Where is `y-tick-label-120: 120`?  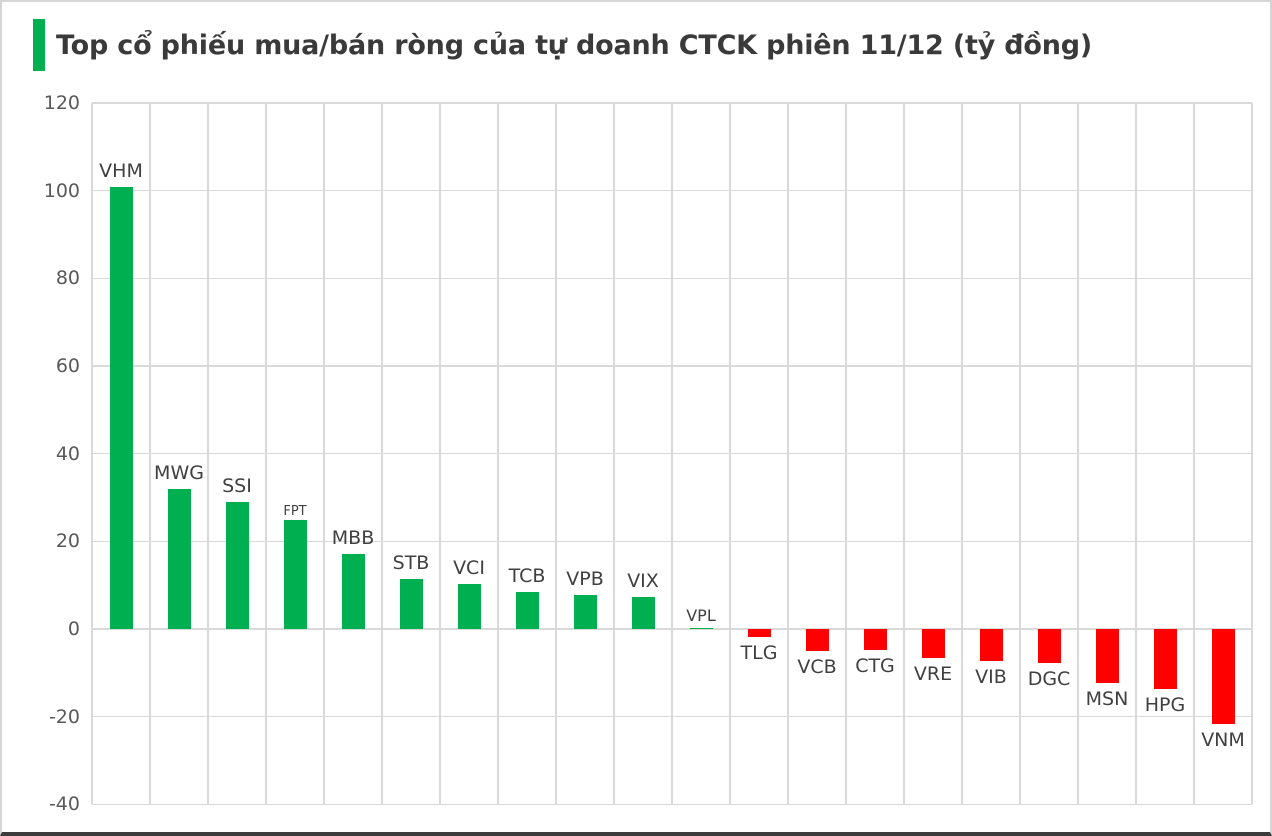
y-tick-label-120: 120 is located at coordinates (61, 103).